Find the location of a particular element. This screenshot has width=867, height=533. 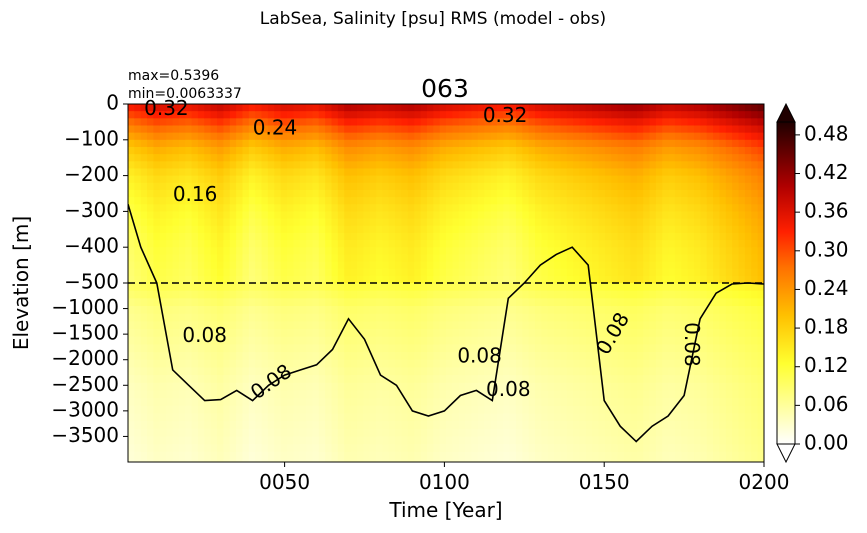

x-axis-label: Time [Year] is located at coordinates (445, 510).